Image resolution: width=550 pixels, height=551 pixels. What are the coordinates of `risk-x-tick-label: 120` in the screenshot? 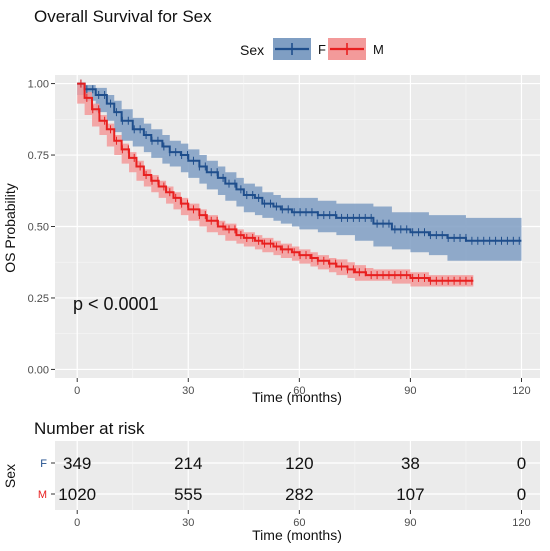 It's located at (521, 523).